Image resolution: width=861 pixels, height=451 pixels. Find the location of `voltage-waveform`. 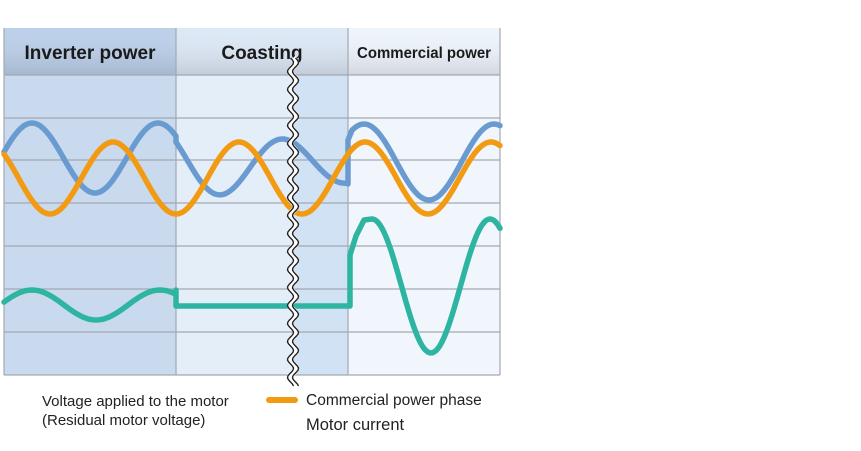

voltage-waveform is located at coordinates (252, 161).